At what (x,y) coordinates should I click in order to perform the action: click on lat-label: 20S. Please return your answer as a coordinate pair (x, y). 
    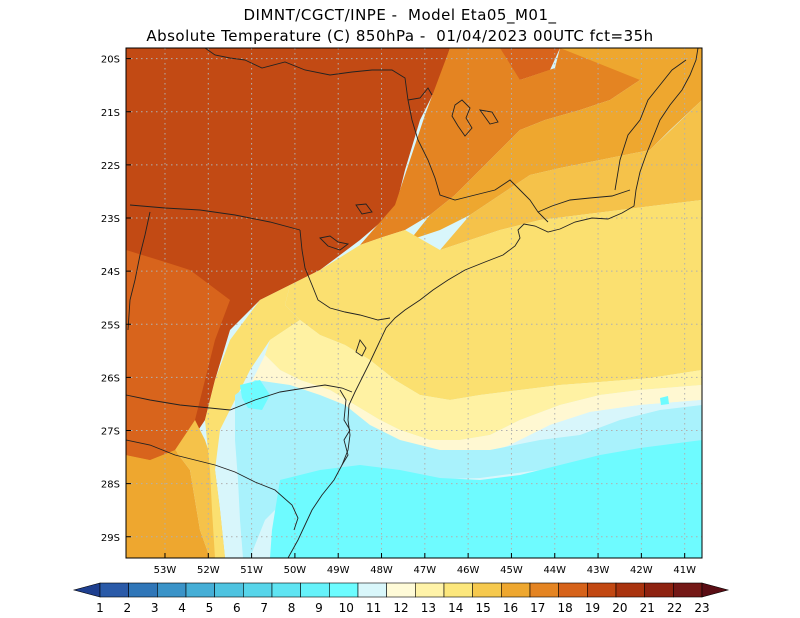
    Looking at the image, I should click on (110, 60).